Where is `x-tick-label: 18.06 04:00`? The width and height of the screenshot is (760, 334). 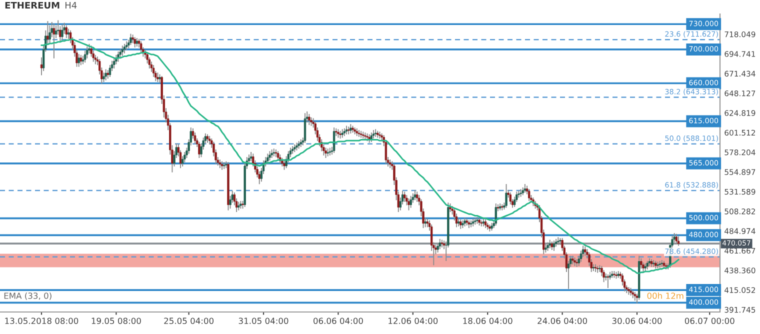
x-tick-label: 18.06 04:00 is located at coordinates (487, 321).